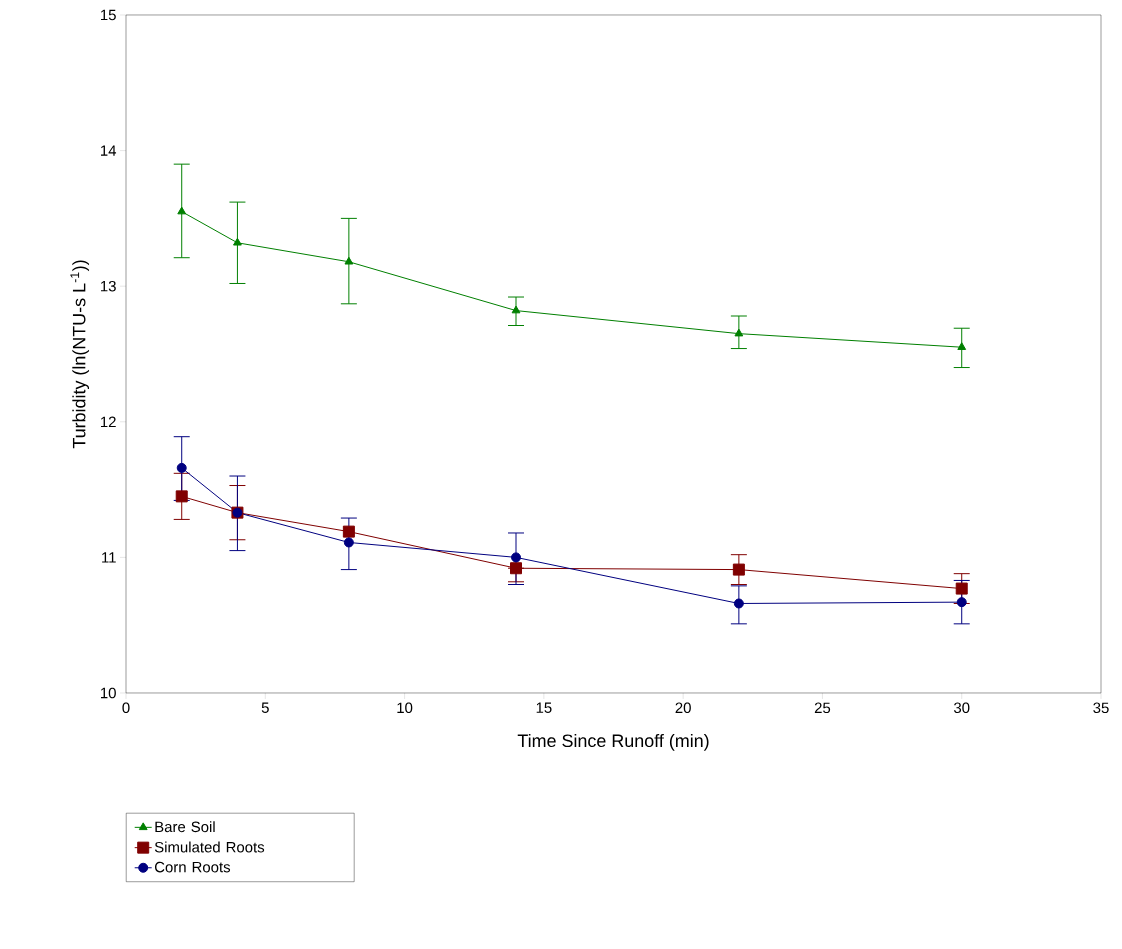 The width and height of the screenshot is (1122, 949). Describe the element at coordinates (1101, 708) in the screenshot. I see `x-tick-label: 35` at that location.